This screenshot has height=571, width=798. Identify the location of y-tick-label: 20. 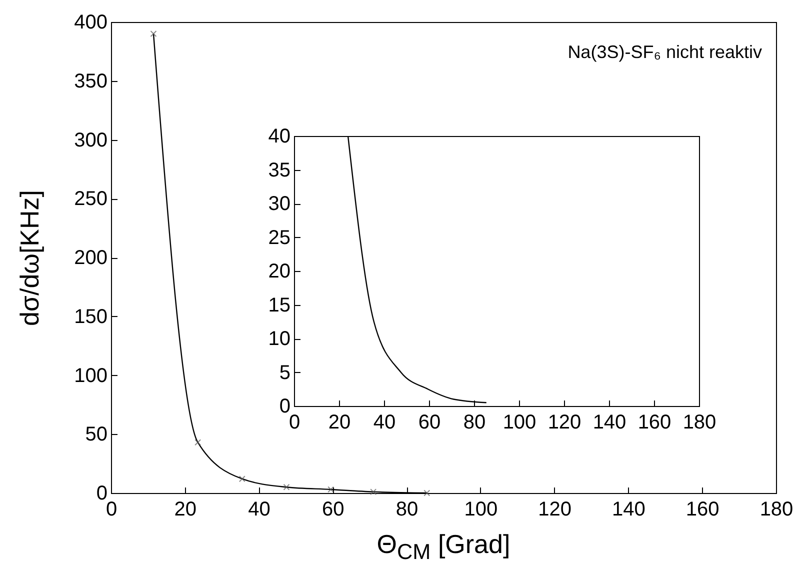
(279, 271).